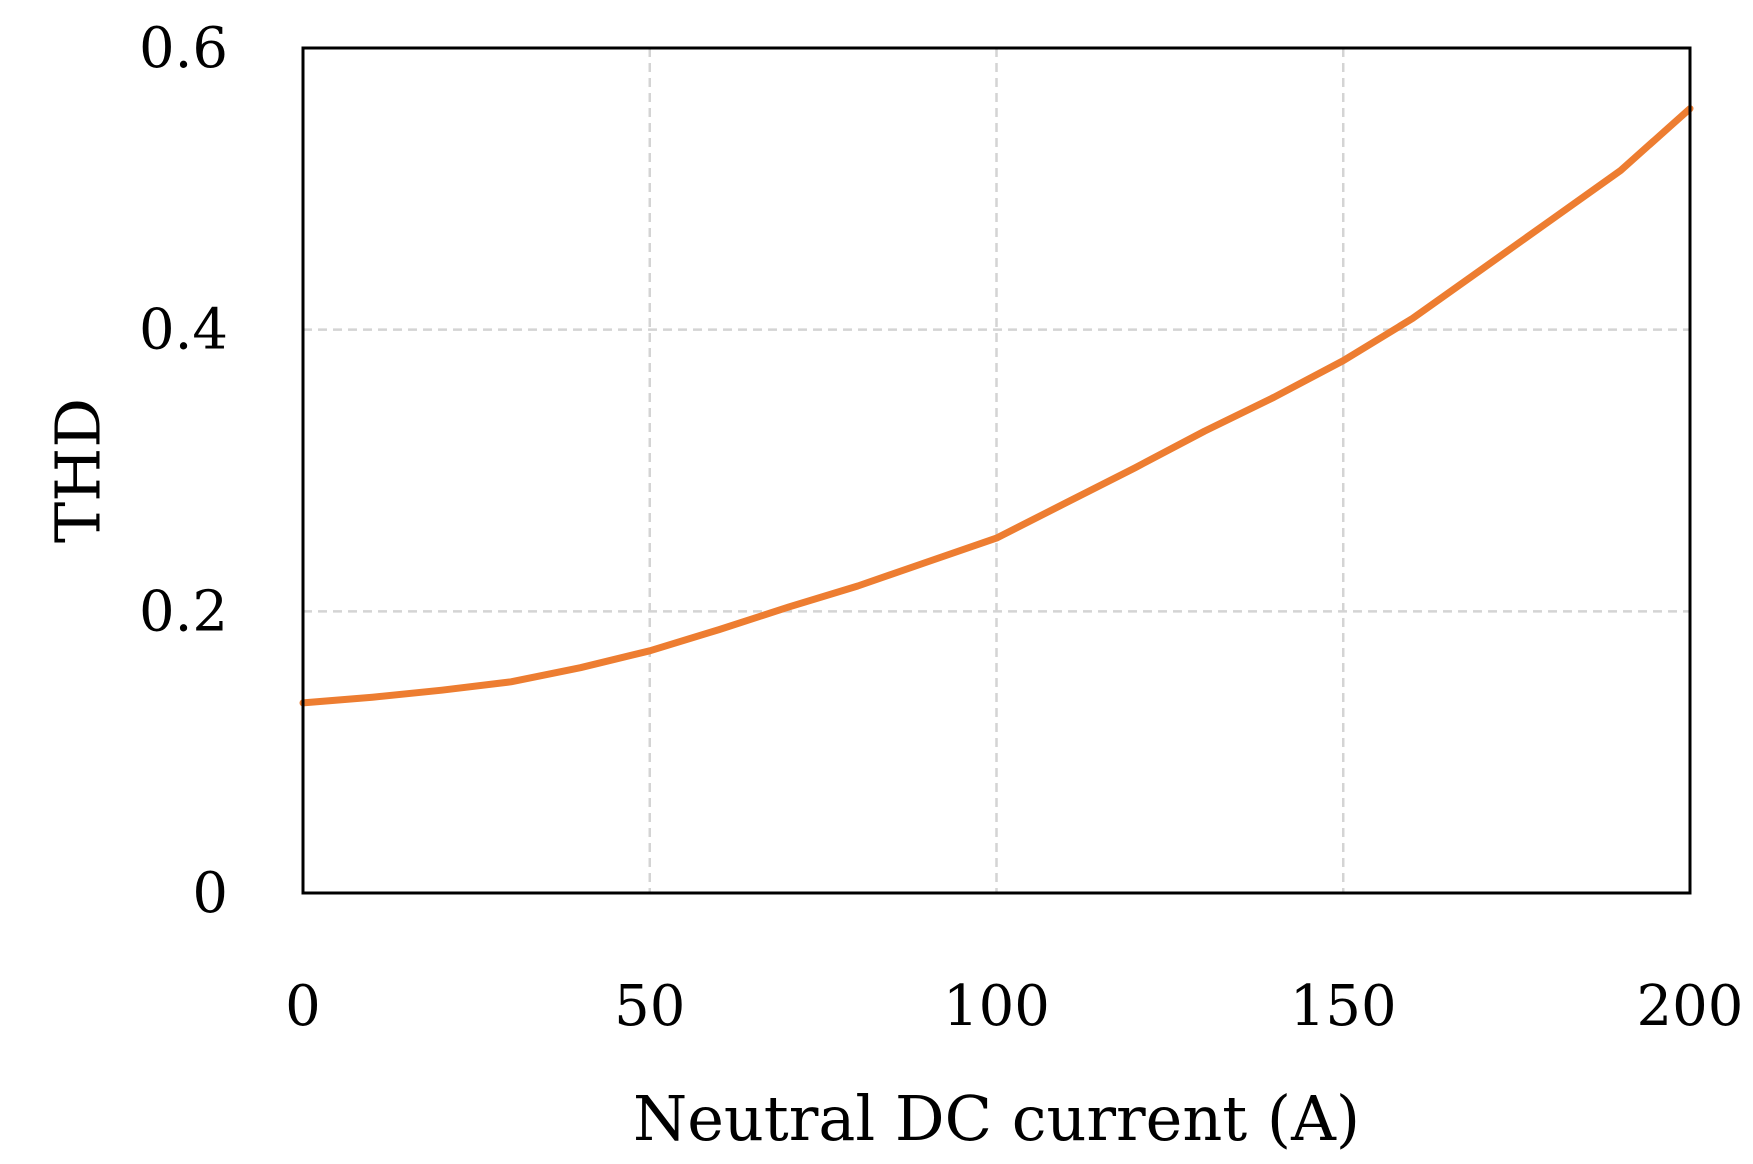 The height and width of the screenshot is (1164, 1753). What do you see at coordinates (303, 1006) in the screenshot?
I see `x-tick-label: 0` at bounding box center [303, 1006].